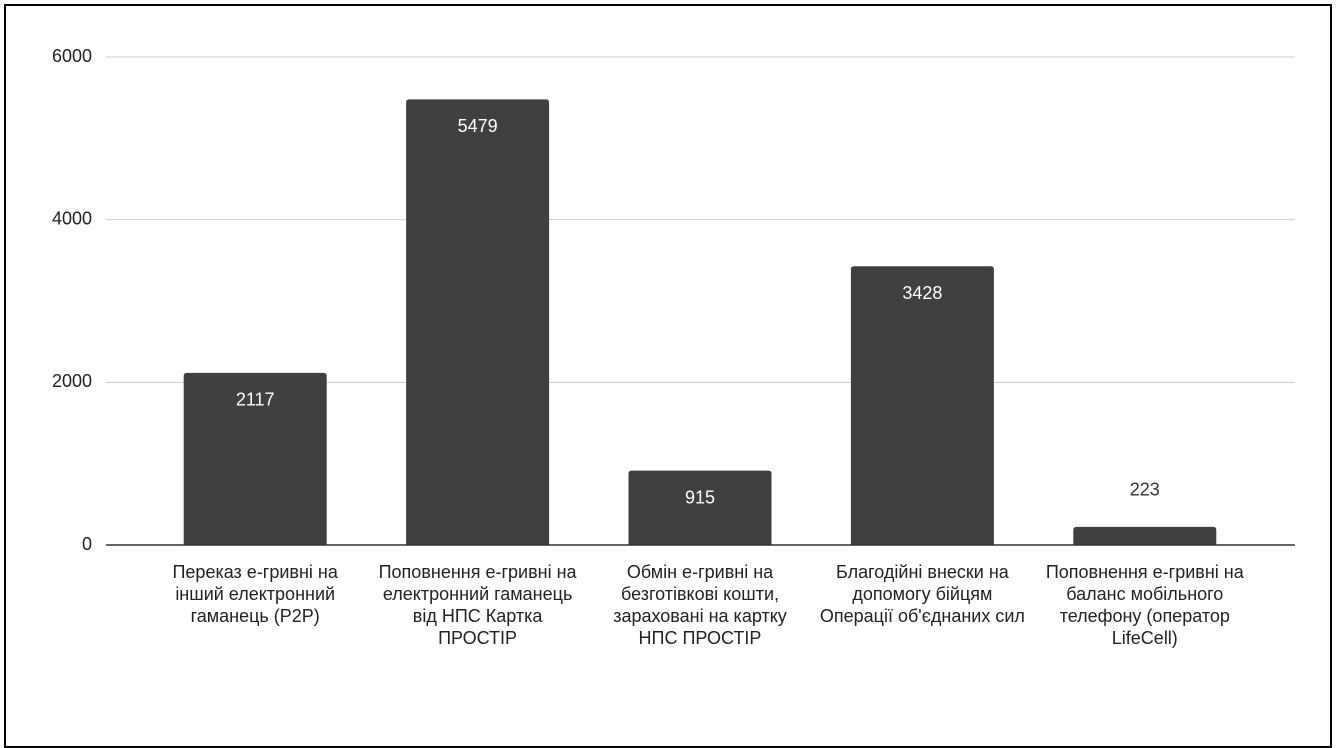 This screenshot has width=1336, height=748. I want to click on y-tick-label: 4000, so click(72, 218).